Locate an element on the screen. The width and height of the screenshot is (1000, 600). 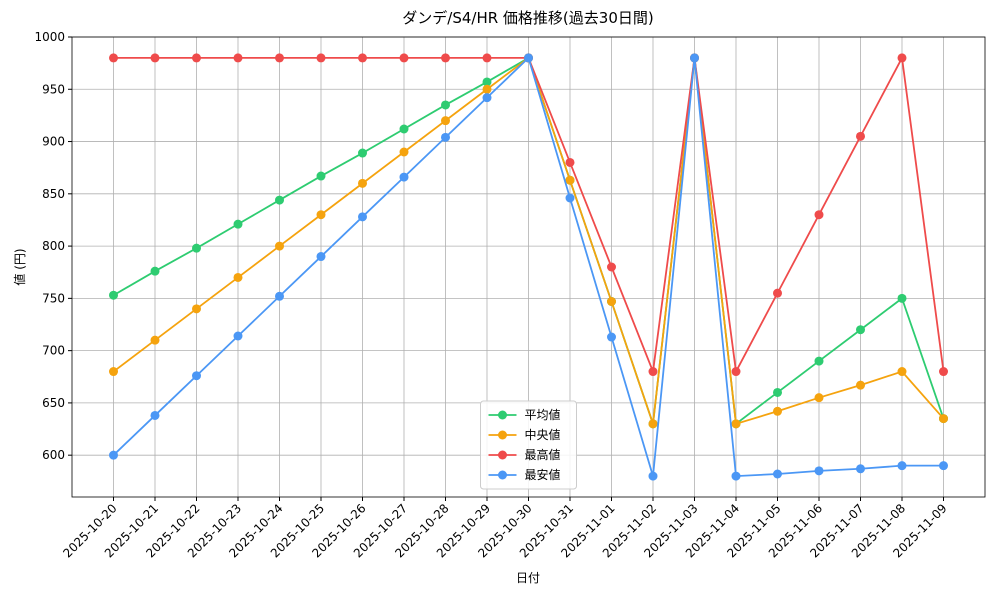
y-tick-label: 1000 is located at coordinates (49, 37).